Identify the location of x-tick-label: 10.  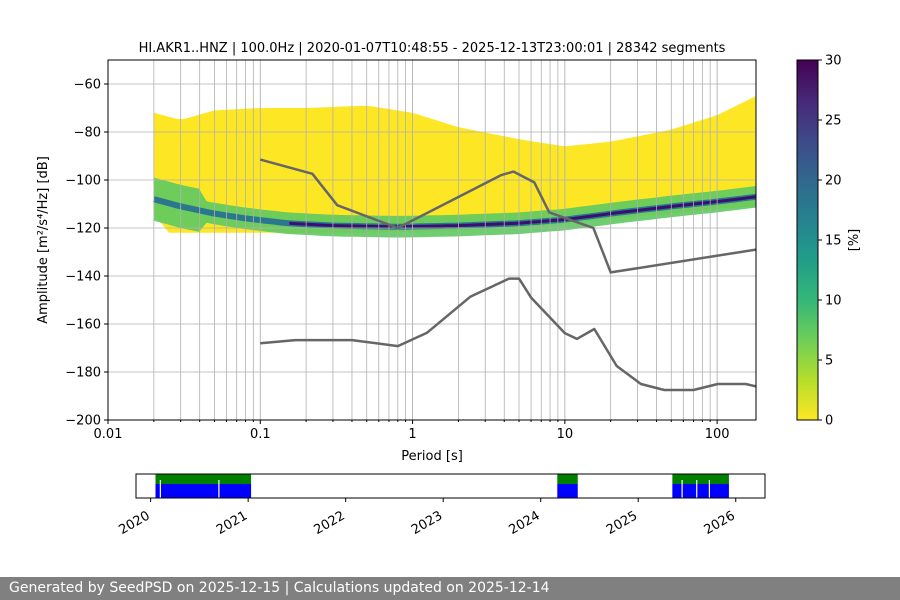
(565, 434).